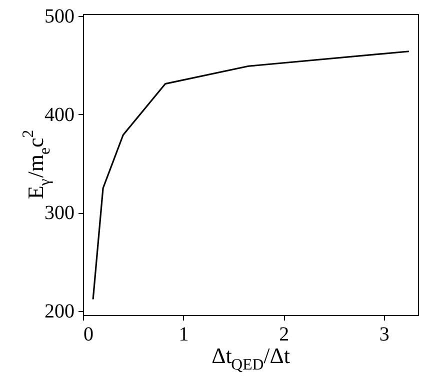 Image resolution: width=422 pixels, height=380 pixels. What do you see at coordinates (89, 335) in the screenshot?
I see `x-tick-label: 0` at bounding box center [89, 335].